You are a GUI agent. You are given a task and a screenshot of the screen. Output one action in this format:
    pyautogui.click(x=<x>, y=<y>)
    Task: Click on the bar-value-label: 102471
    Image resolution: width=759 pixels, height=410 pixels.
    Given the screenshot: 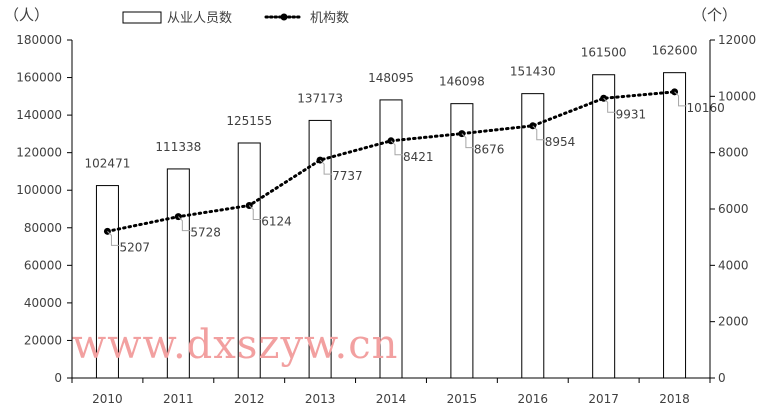 What is the action you would take?
    pyautogui.click(x=108, y=164)
    